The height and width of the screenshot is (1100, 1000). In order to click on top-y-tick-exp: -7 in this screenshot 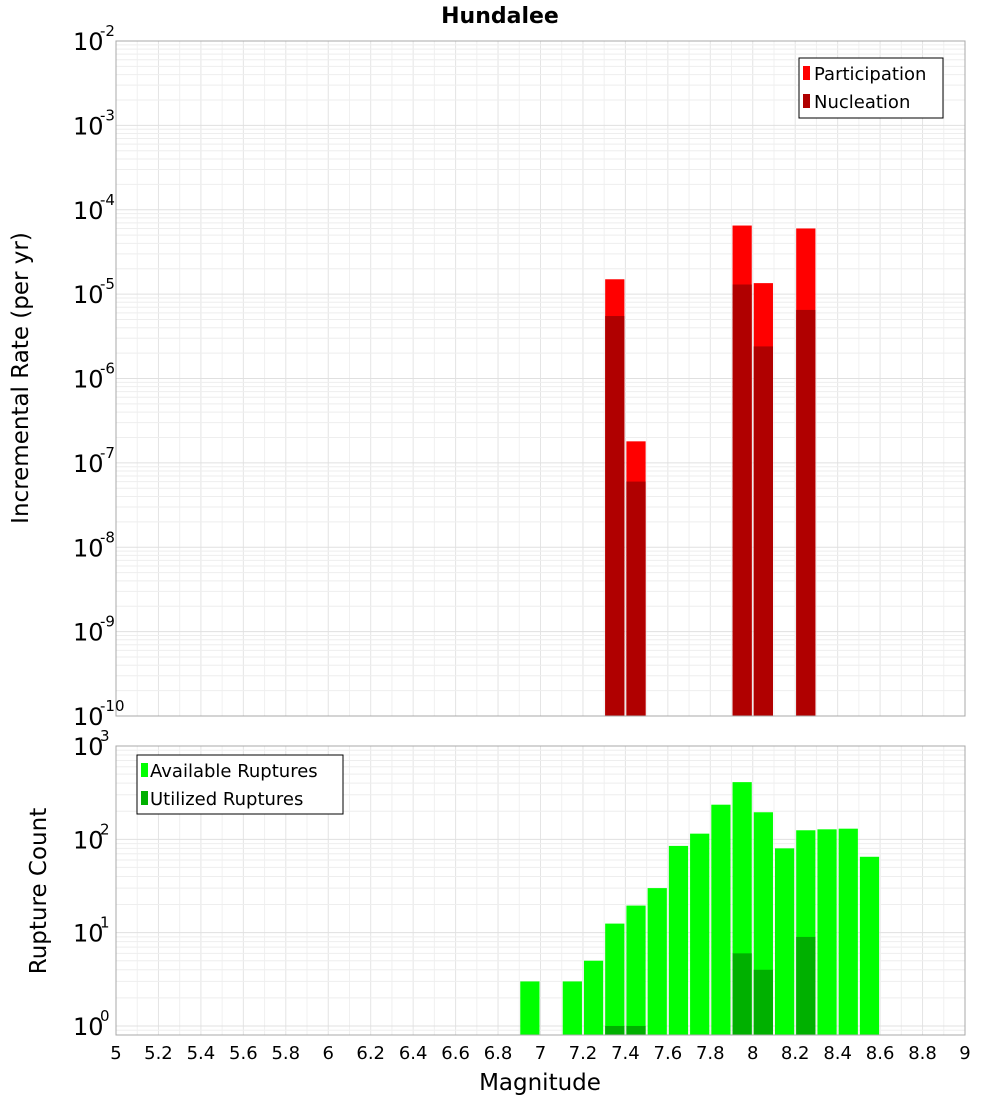, I will do `click(107, 453)`.